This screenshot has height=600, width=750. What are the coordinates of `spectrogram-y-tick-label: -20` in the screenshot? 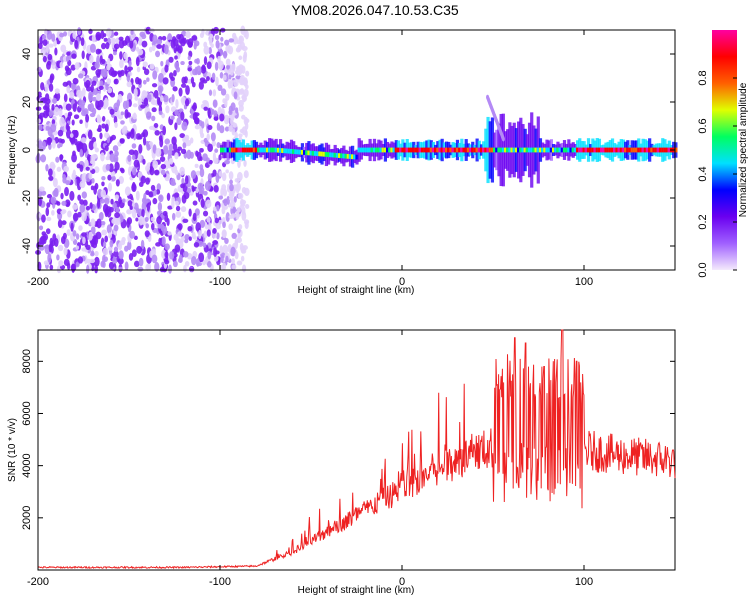 It's located at (27, 198).